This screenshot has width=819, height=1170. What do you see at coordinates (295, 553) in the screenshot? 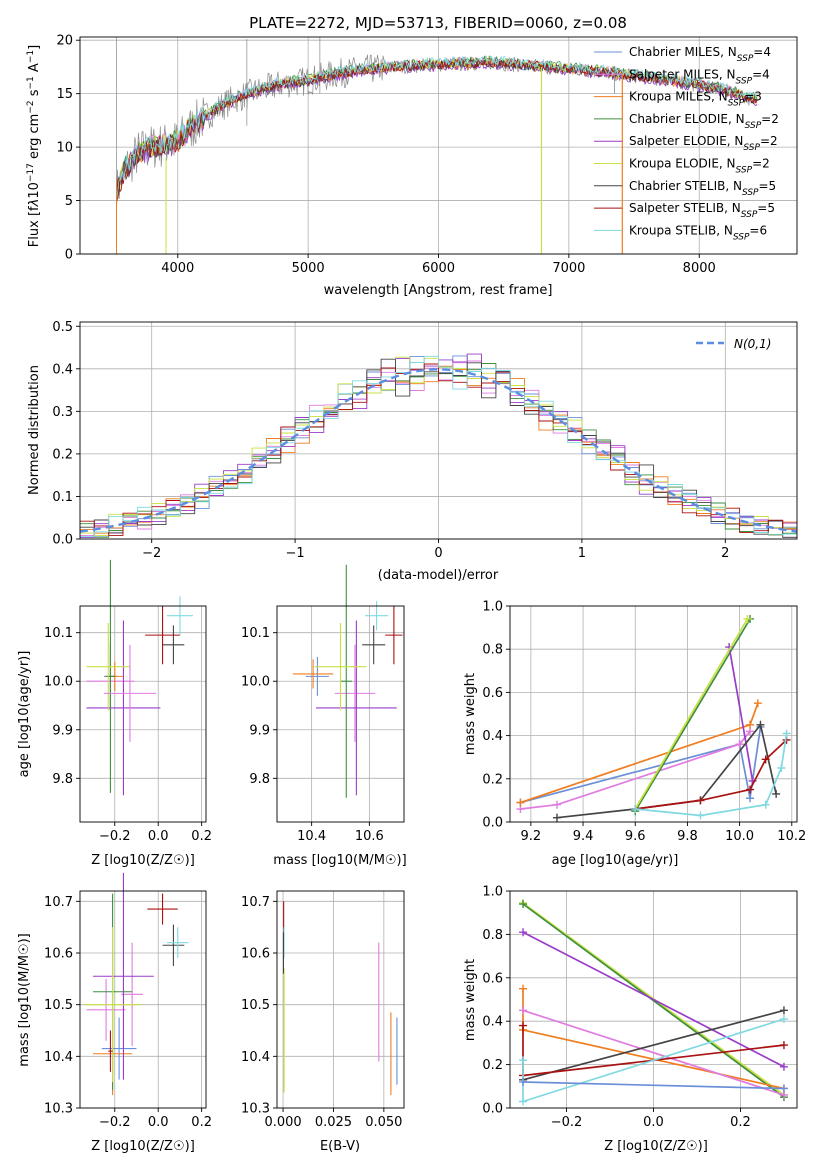
I see `x-tick-label: −1` at bounding box center [295, 553].